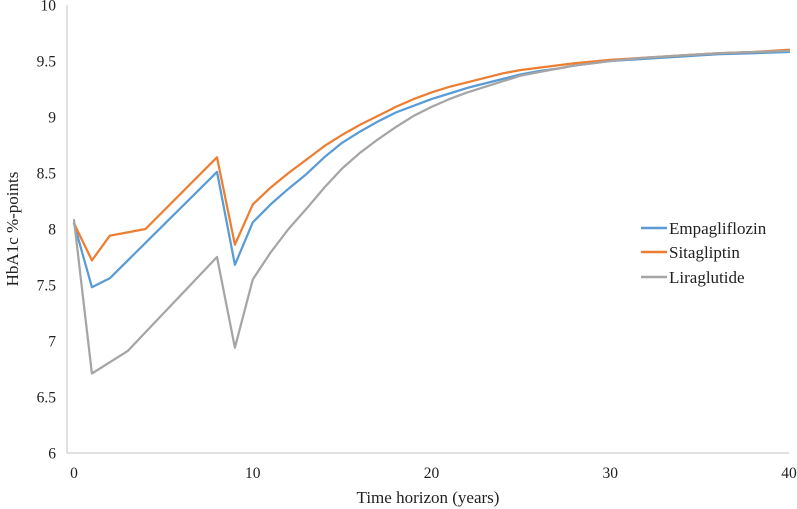  I want to click on legend-item-empagliflozin: Empagliflozin, so click(704, 228).